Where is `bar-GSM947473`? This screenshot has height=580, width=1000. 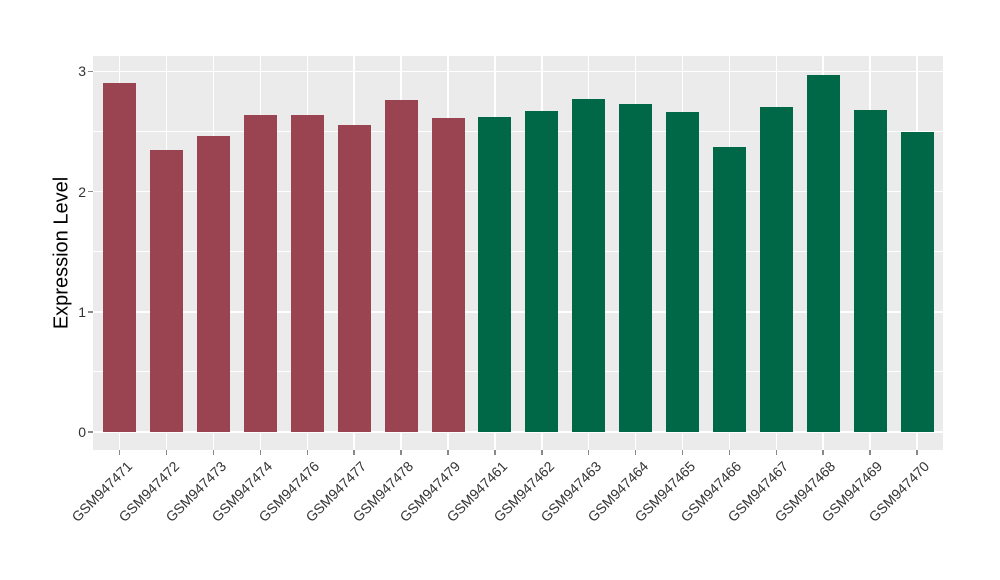 bar-GSM947473 is located at coordinates (213, 284).